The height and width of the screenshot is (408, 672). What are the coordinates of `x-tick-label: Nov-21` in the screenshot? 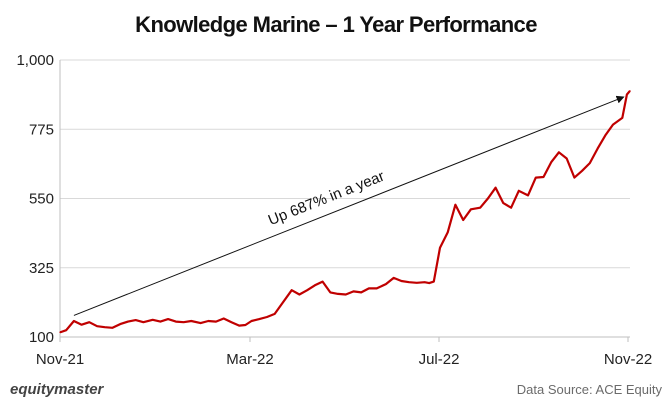 It's located at (60, 359).